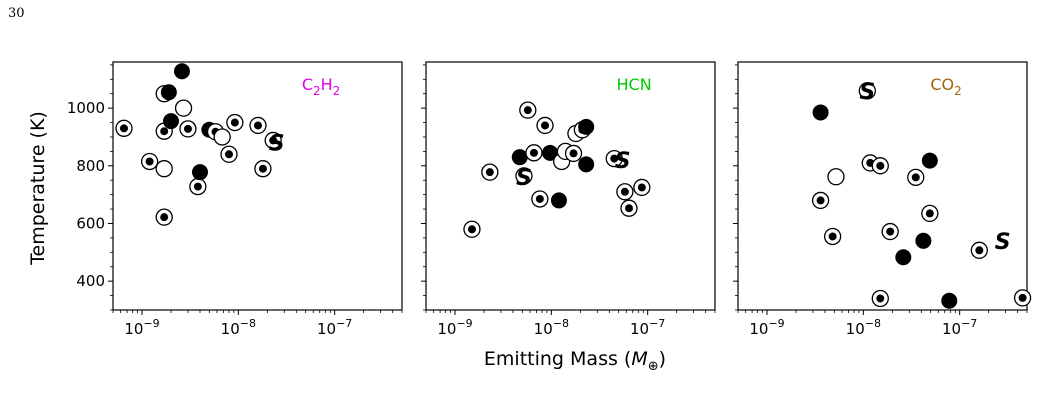  Describe the element at coordinates (653, 366) in the screenshot. I see `x-axis-title-subscript: ⊕` at that location.